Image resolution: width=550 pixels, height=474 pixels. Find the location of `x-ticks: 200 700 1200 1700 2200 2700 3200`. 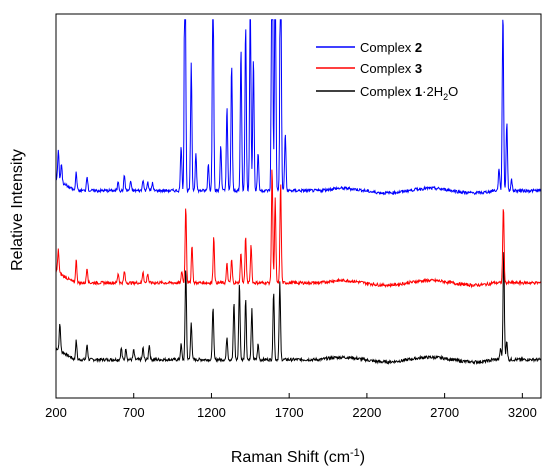

x-ticks: 200 700 1200 1700 2200 2700 3200 is located at coordinates (291, 406).